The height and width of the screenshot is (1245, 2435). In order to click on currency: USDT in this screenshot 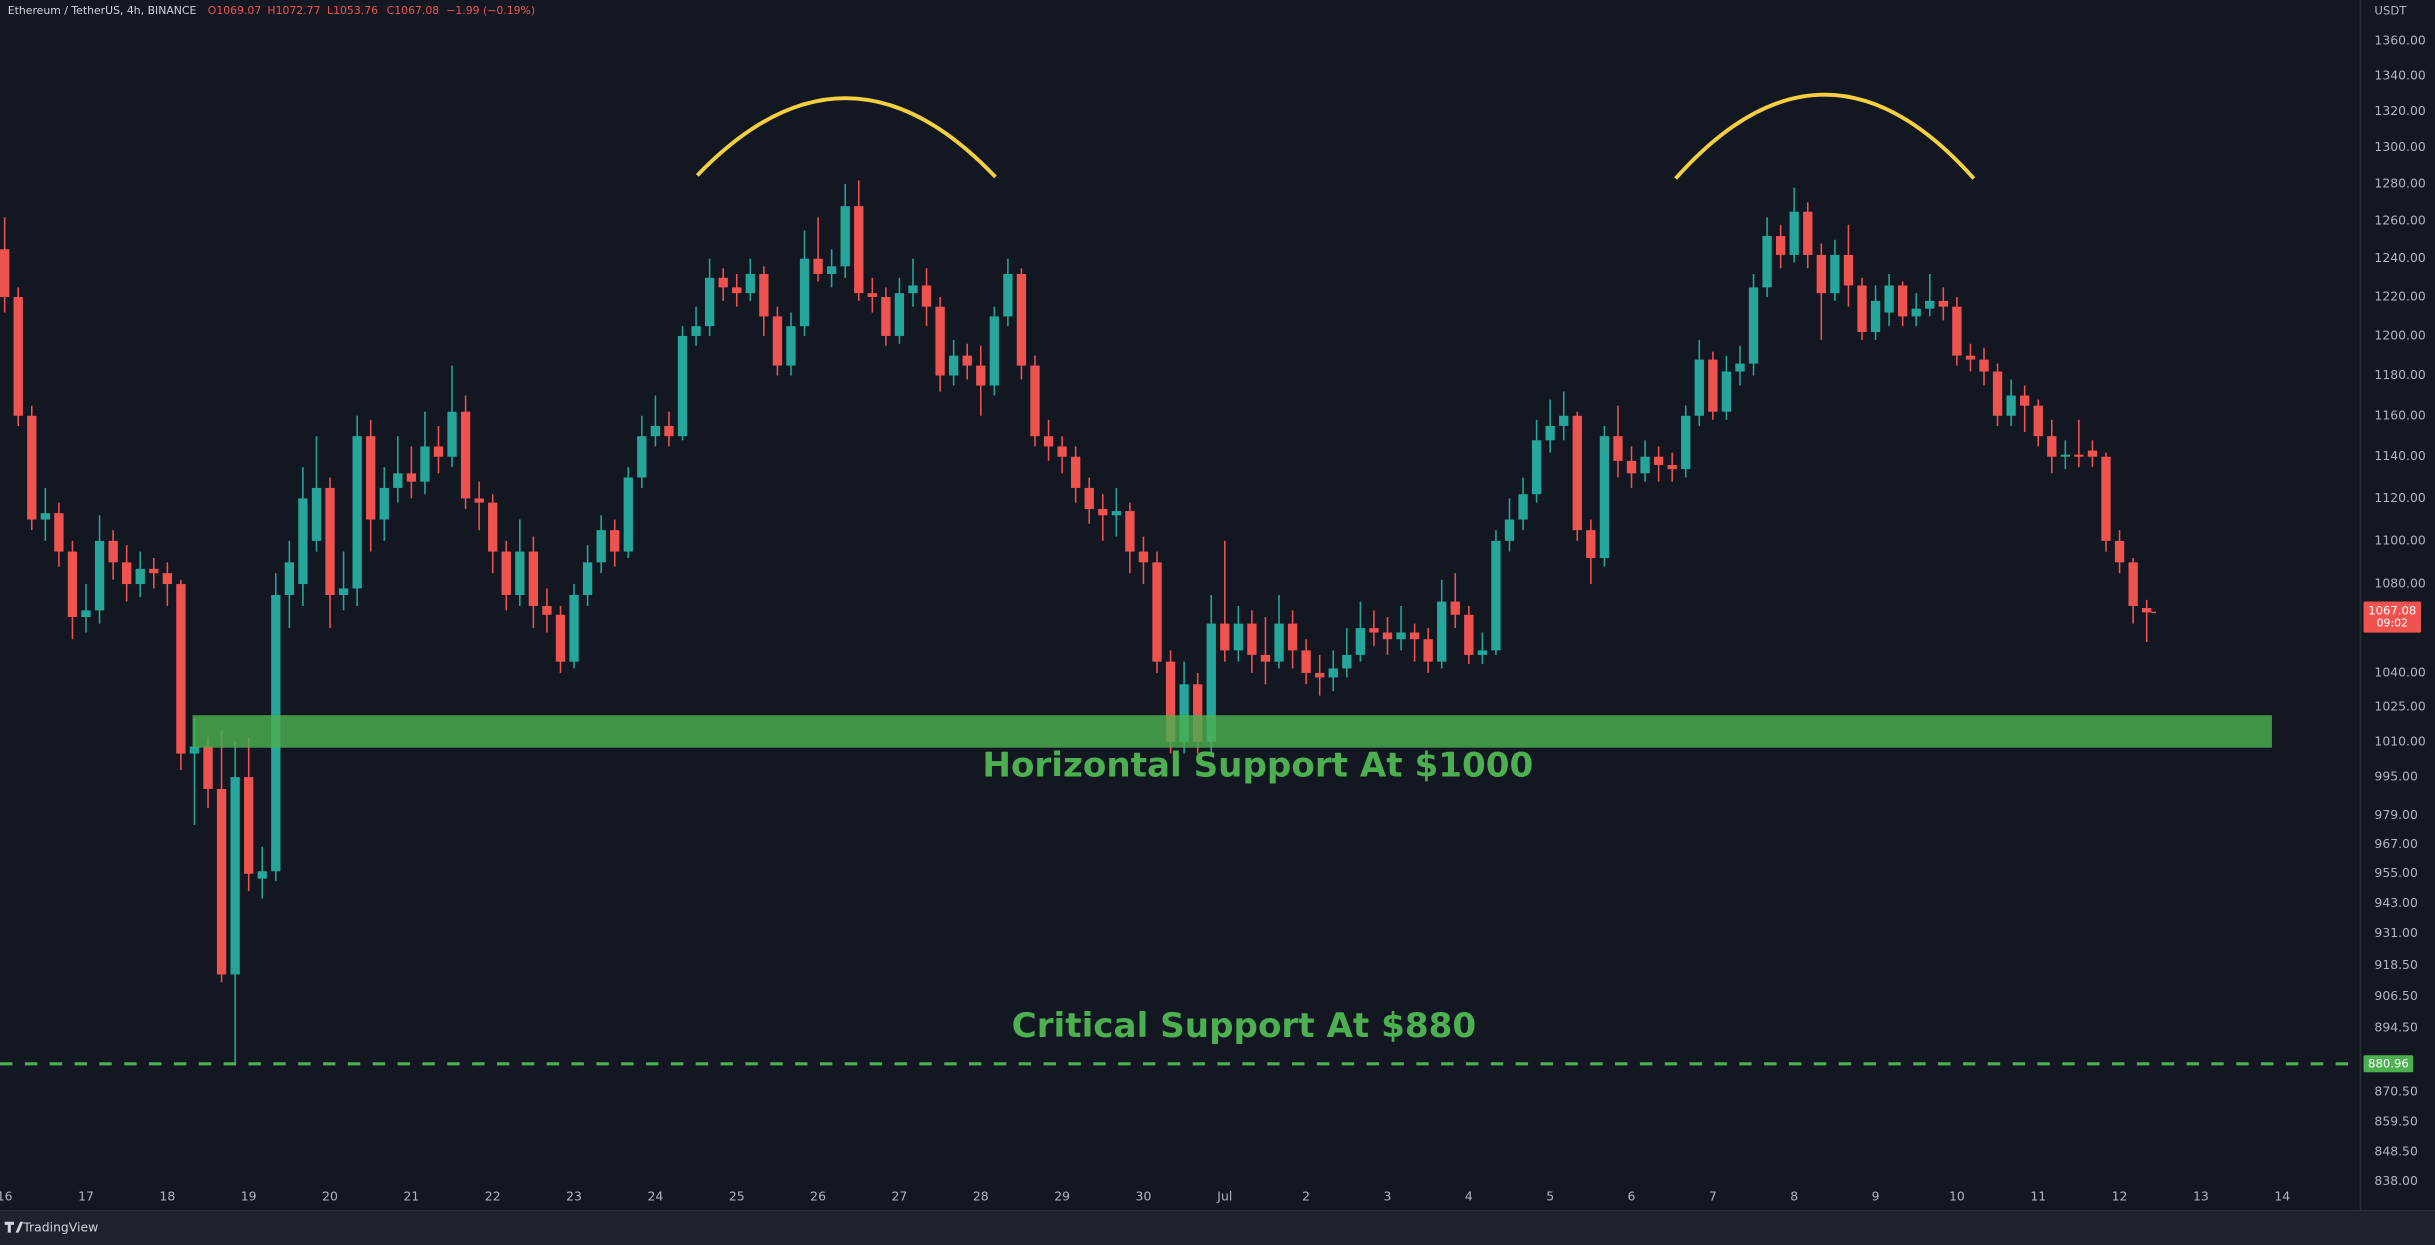, I will do `click(2390, 10)`.